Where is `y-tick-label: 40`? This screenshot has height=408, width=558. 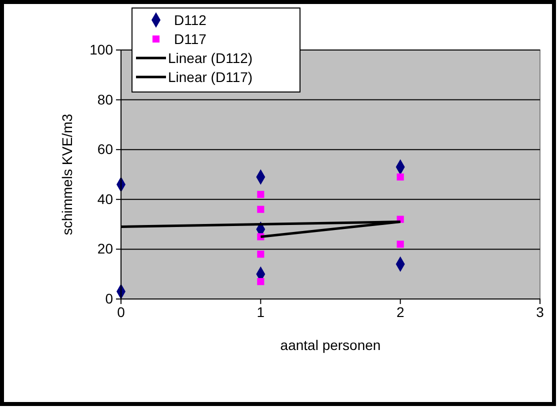
y-tick-label: 40 is located at coordinates (105, 198).